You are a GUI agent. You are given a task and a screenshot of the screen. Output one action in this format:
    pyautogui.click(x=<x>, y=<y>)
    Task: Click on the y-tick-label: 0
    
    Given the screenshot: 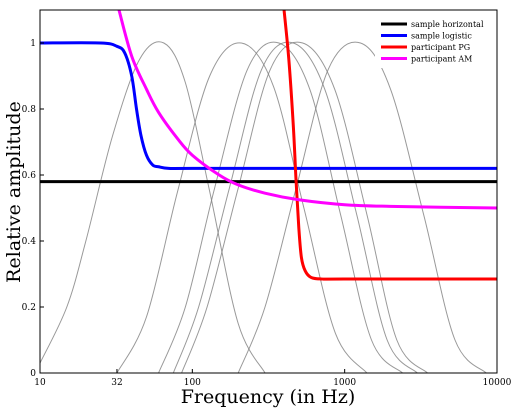 What is the action you would take?
    pyautogui.click(x=33, y=374)
    